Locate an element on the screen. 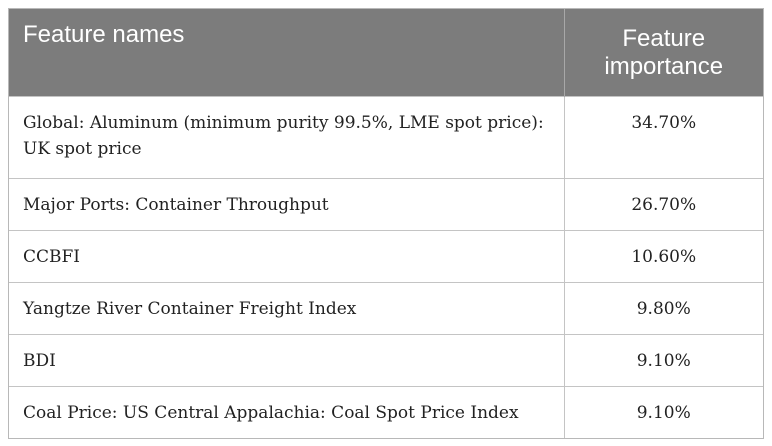 The height and width of the screenshot is (446, 772). table-row: BDI 9.10% is located at coordinates (386, 359).